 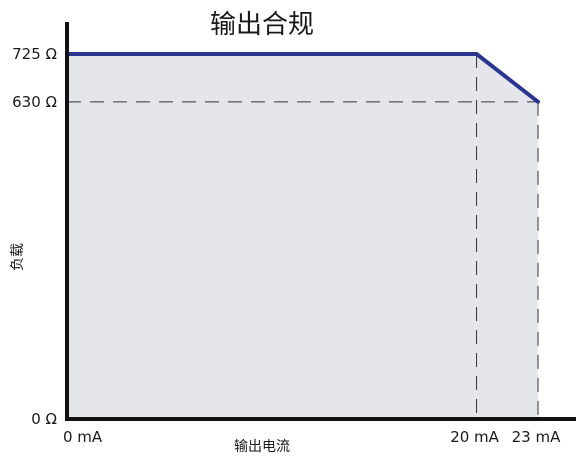 I want to click on y-axis-label: 负载, so click(x=18, y=257).